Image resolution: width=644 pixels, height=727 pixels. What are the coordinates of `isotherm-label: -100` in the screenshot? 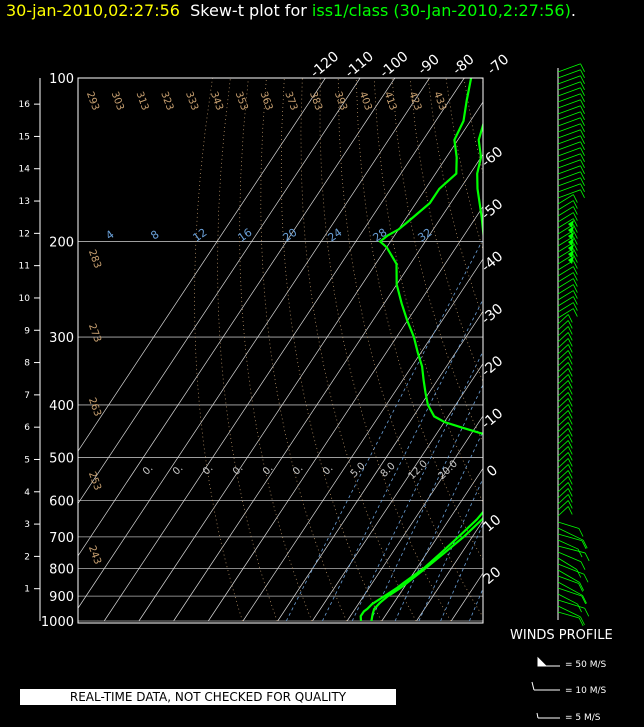 It's located at (394, 65).